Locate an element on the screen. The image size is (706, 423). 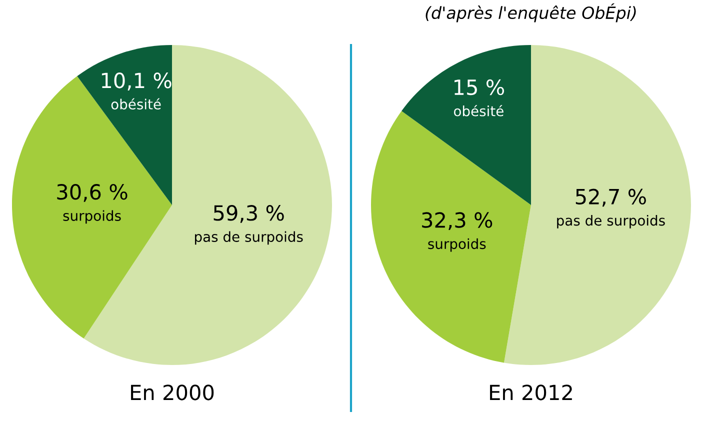
data-label: 52,7 % is located at coordinates (611, 197).